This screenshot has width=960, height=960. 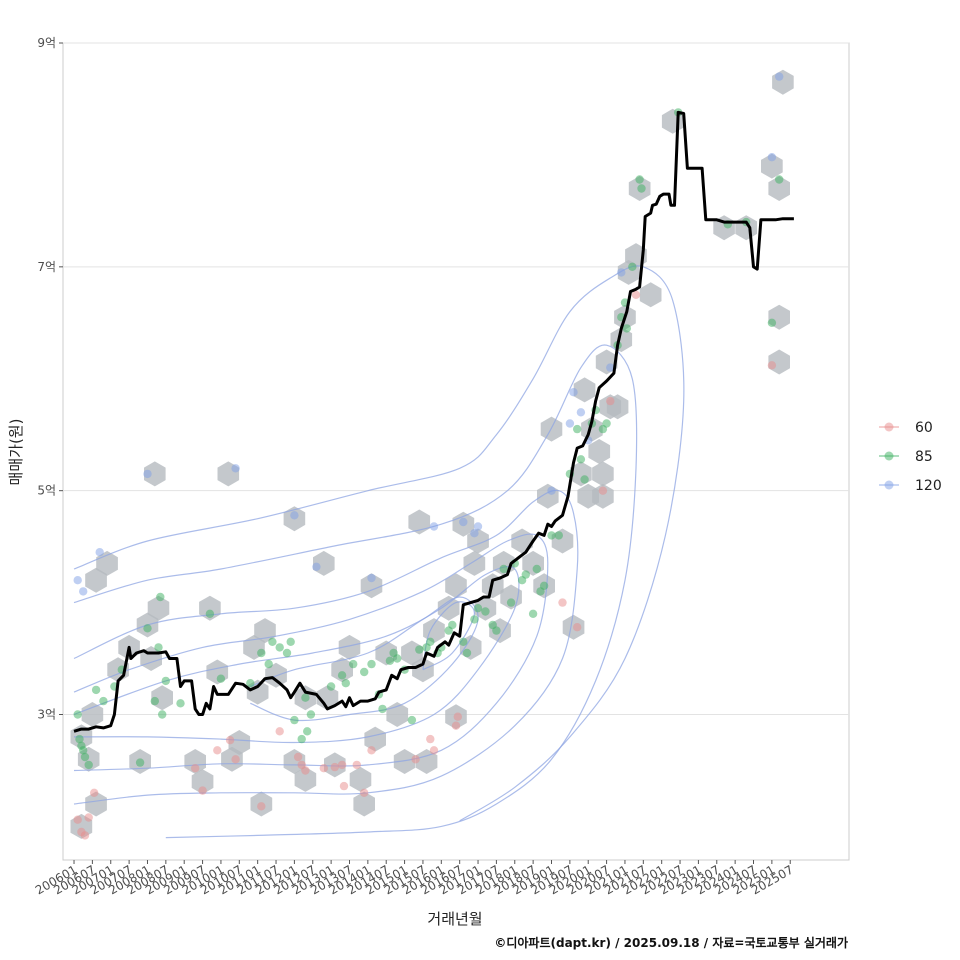 What do you see at coordinates (50, 379) in the screenshot?
I see `y-axis: 3억 5억 7억 9억` at bounding box center [50, 379].